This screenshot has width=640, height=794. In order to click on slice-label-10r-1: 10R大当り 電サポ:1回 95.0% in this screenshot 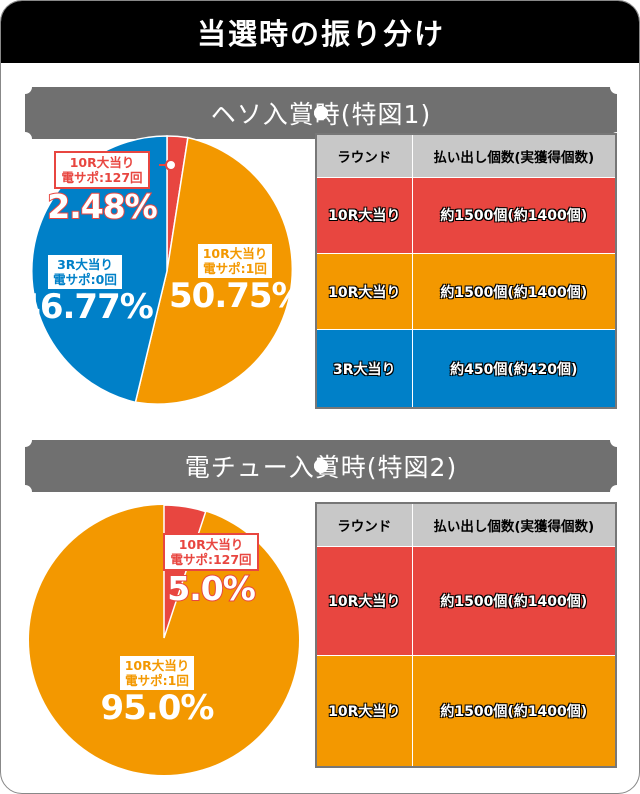, I will do `click(157, 692)`.